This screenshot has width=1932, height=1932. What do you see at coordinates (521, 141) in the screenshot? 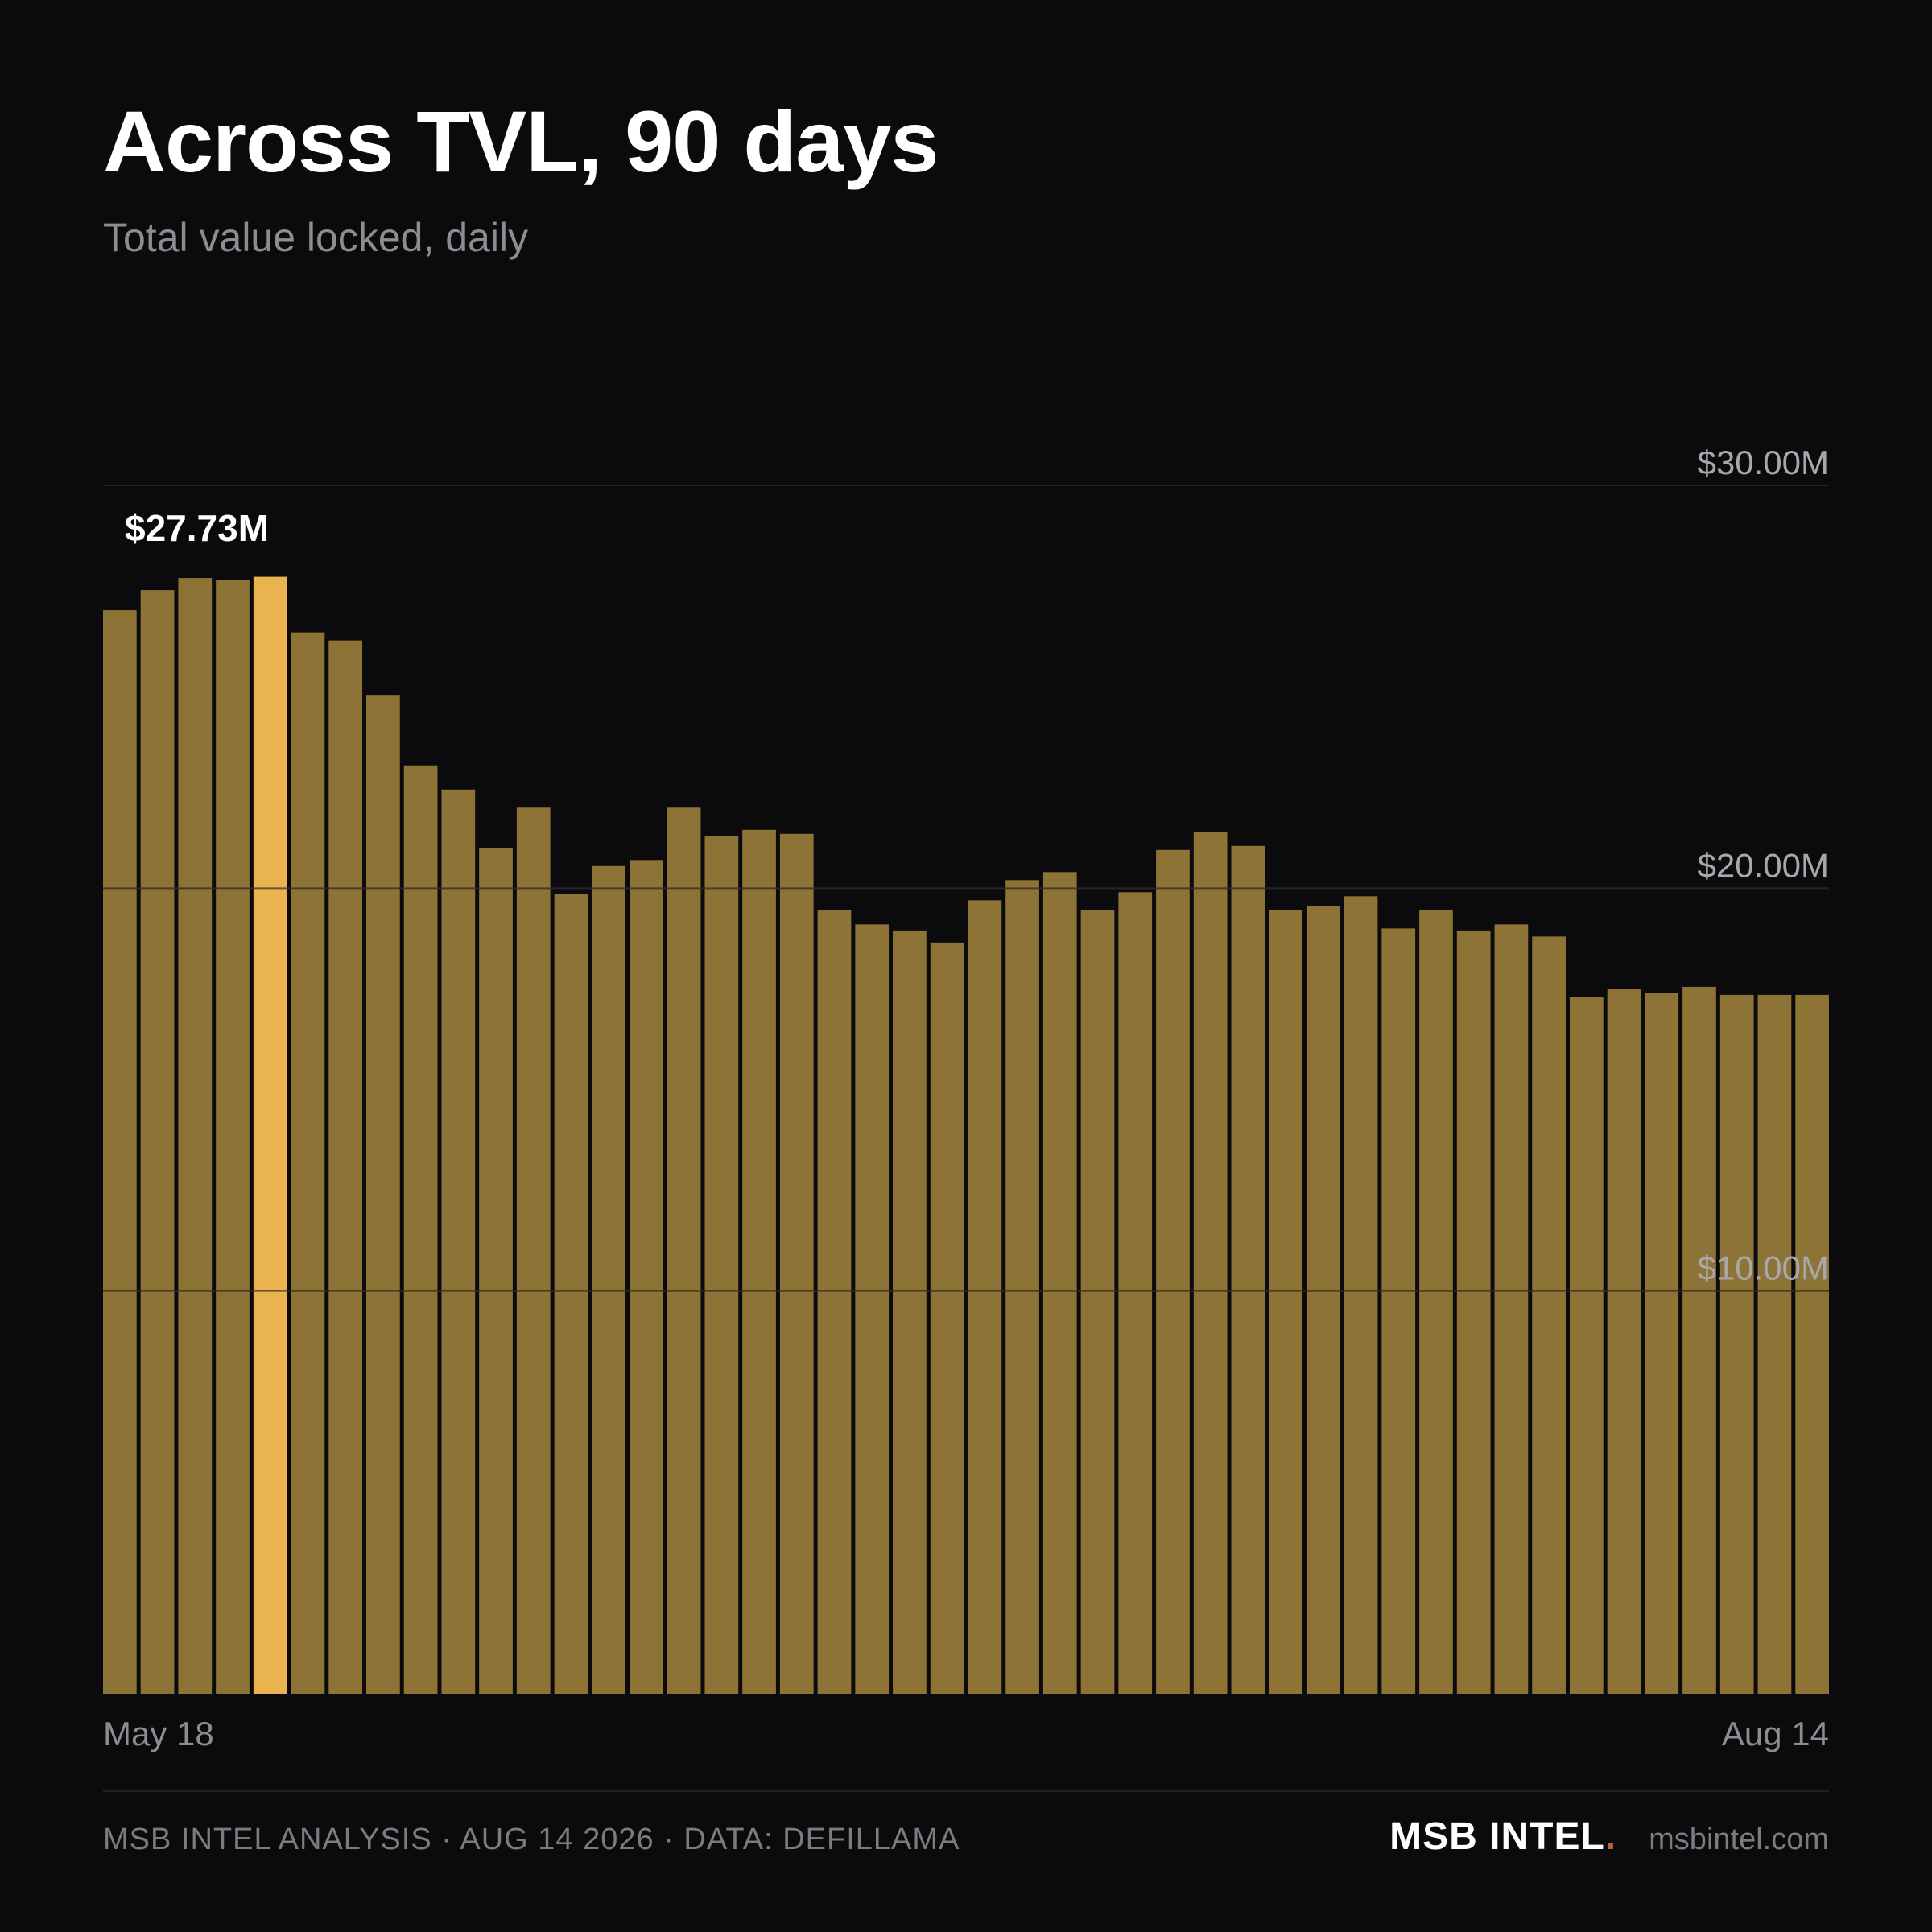
I see `chart-title: Across TVL, 90 days` at bounding box center [521, 141].